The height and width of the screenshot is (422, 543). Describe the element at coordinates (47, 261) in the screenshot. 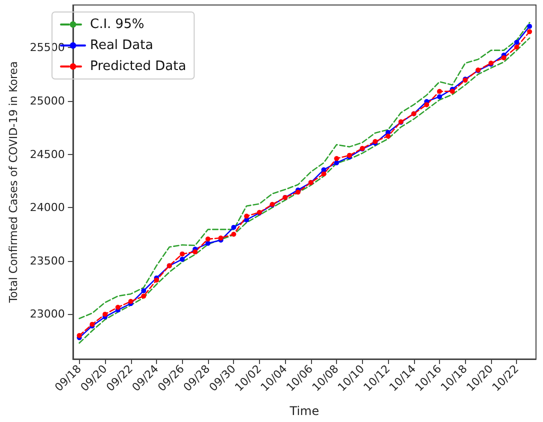

I see `y-tick-label: 23500` at that location.